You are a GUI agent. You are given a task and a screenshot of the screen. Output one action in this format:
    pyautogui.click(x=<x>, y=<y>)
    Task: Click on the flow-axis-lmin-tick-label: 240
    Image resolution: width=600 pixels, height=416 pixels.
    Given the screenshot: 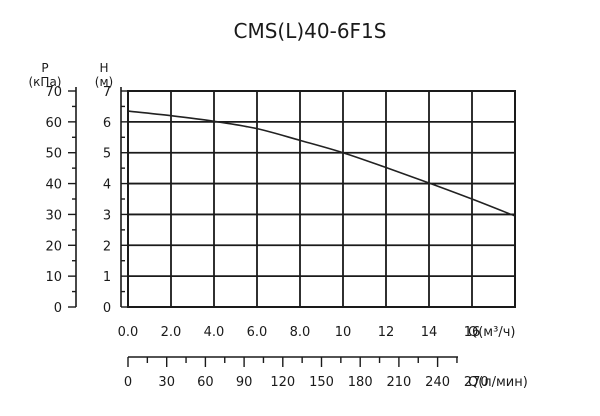 What is the action you would take?
    pyautogui.click(x=437, y=382)
    